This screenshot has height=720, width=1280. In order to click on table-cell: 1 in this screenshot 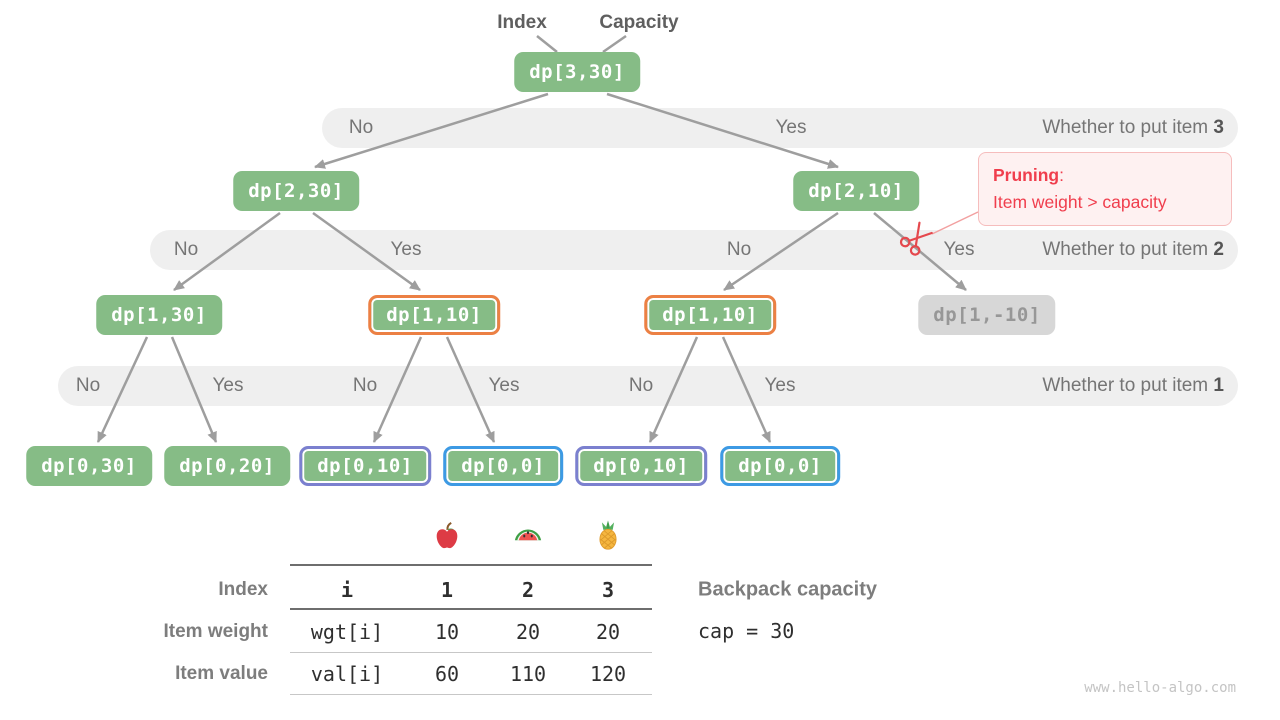, I will do `click(447, 590)`.